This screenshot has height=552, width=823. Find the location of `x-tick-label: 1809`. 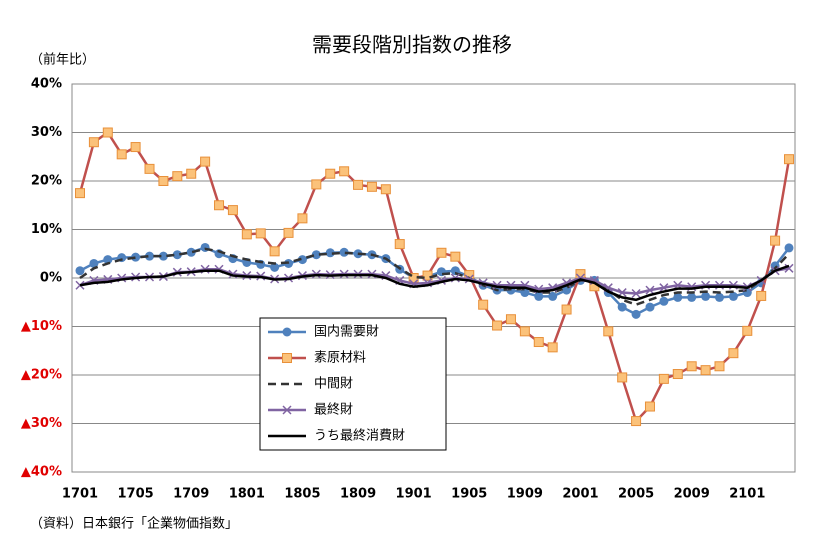

x-tick-label: 1809 is located at coordinates (358, 494).